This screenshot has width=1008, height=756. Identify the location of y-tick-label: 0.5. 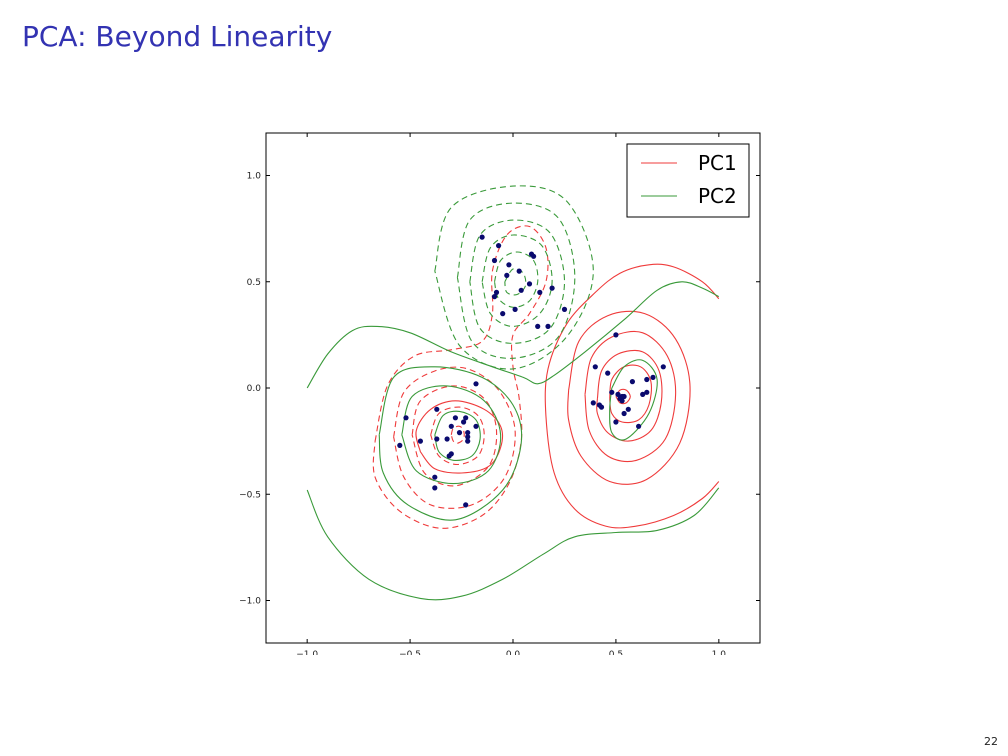
(254, 283).